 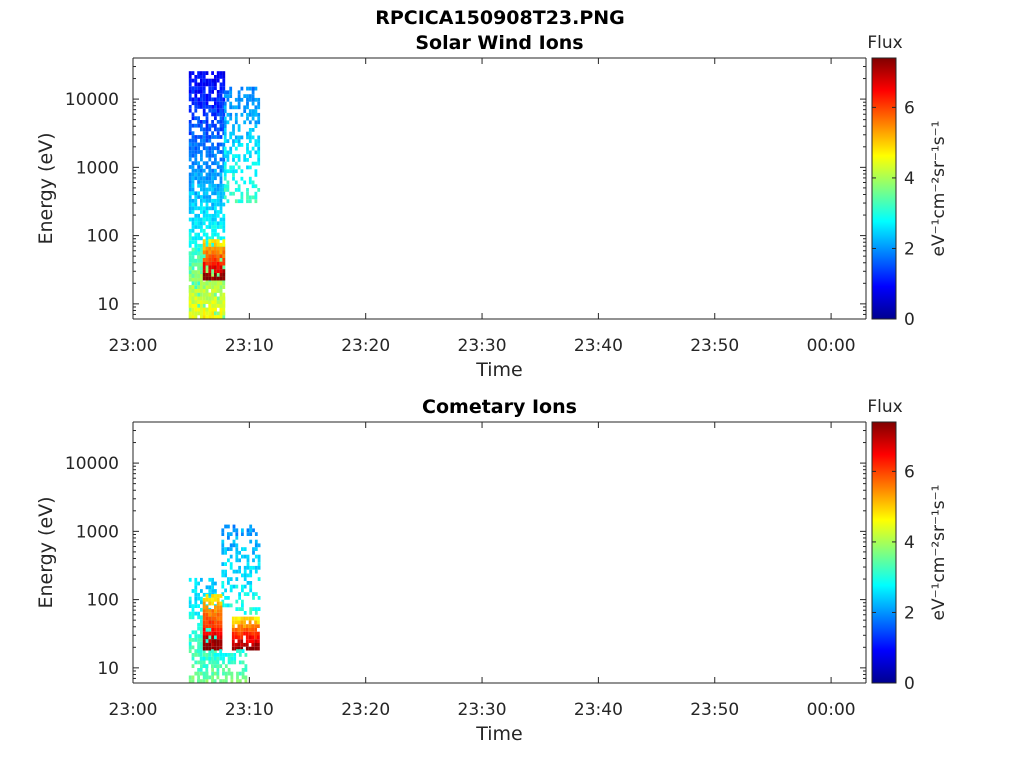 What do you see at coordinates (714, 710) in the screenshot?
I see `p1-x-tick-label: 23:50` at bounding box center [714, 710].